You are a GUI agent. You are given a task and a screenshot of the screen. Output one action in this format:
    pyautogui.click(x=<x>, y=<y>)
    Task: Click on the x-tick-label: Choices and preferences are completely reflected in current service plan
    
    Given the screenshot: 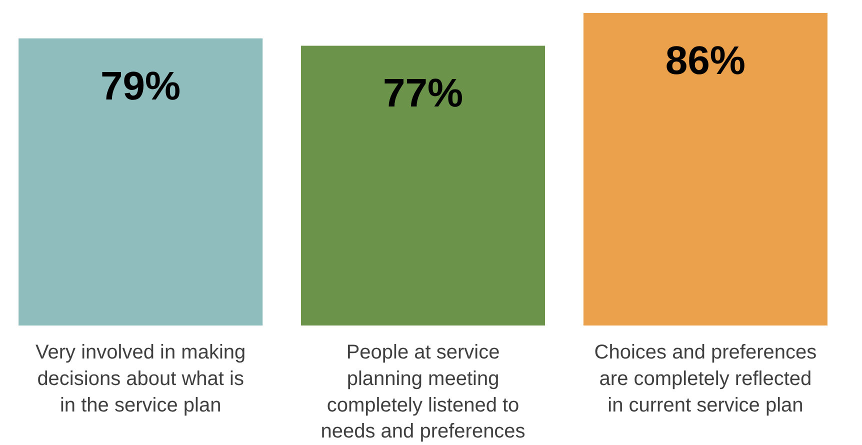 What is the action you would take?
    pyautogui.click(x=705, y=379)
    